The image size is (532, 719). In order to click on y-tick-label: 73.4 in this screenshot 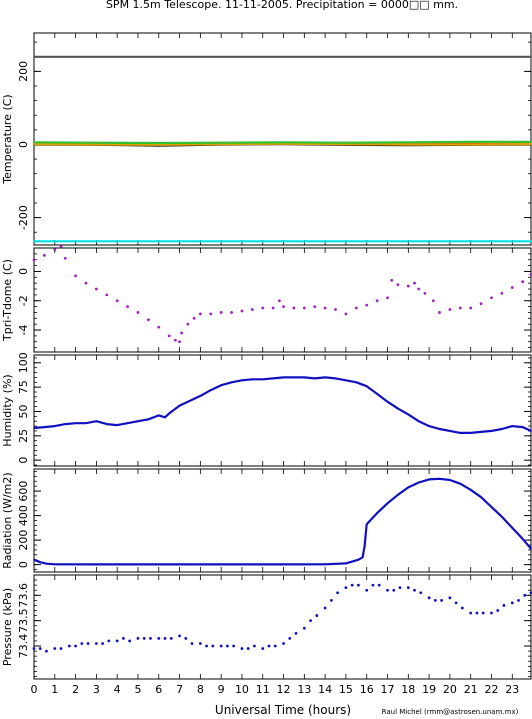, I will do `click(23, 646)`.